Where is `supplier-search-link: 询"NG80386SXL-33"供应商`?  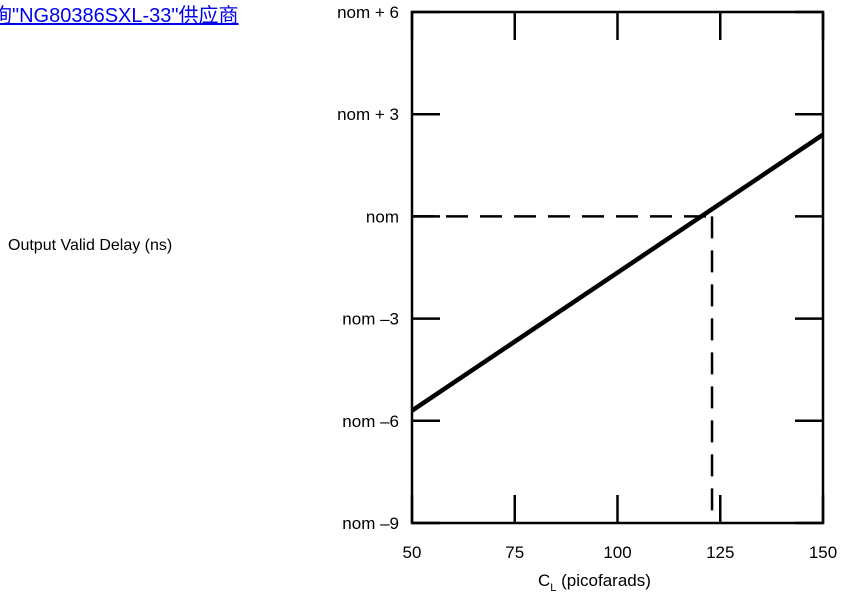 supplier-search-link: 询"NG80386SXL-33"供应商 is located at coordinates (119, 16).